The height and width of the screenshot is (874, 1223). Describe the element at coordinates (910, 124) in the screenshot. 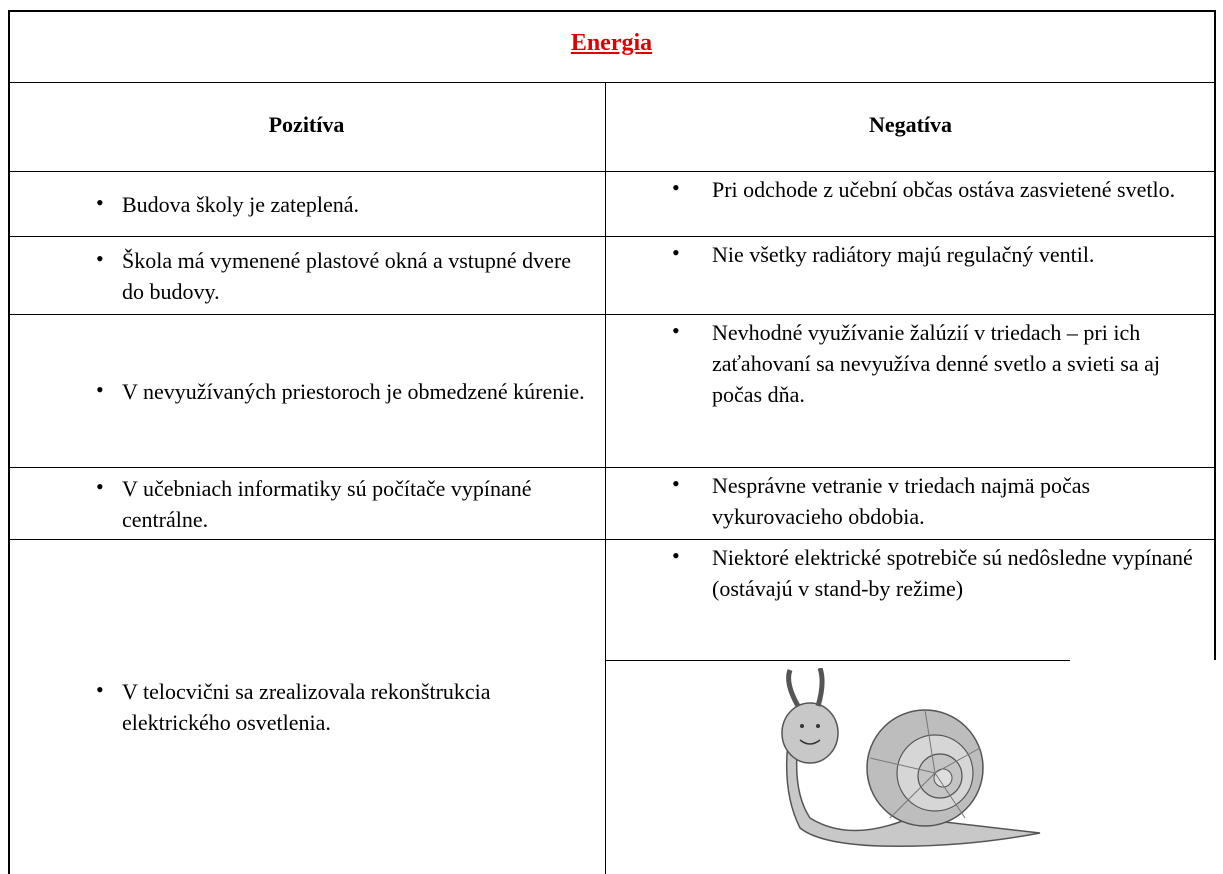

I see `column-header: Negatíva` at that location.